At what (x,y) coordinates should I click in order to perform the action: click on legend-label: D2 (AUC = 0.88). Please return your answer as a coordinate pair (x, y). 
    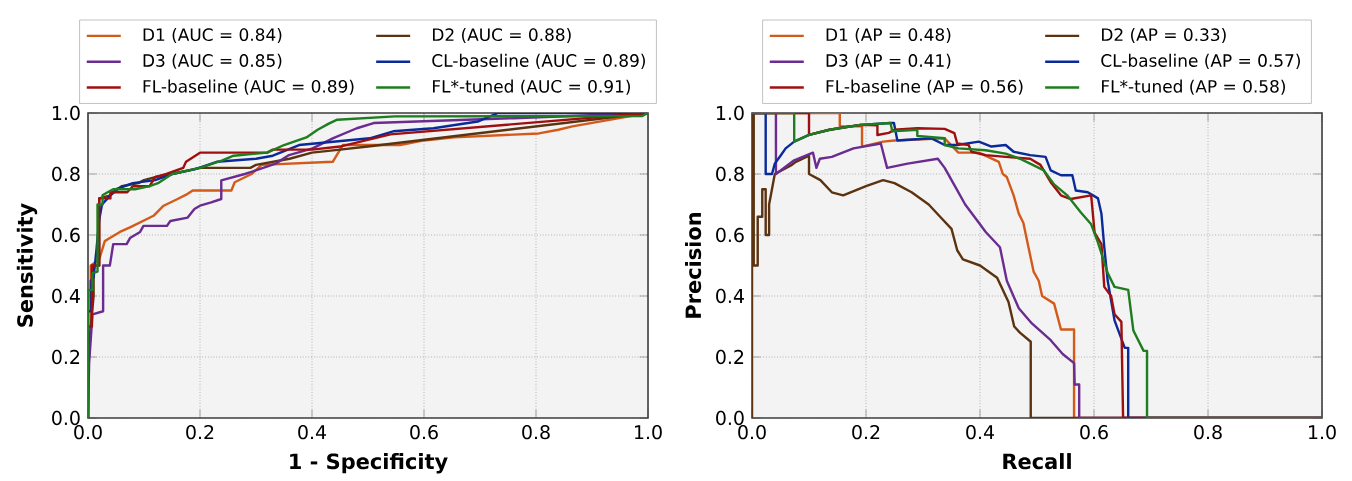
    Looking at the image, I should click on (502, 35).